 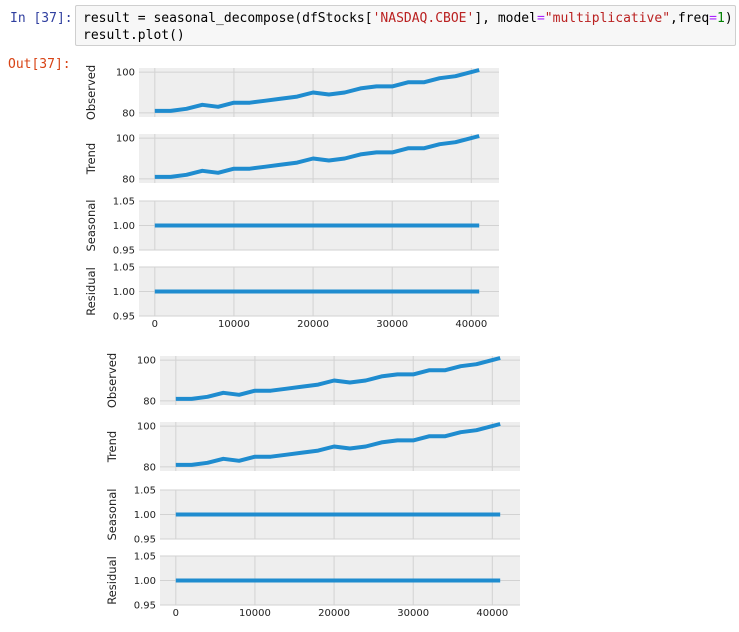 What do you see at coordinates (690, 18) in the screenshot?
I see `code-token: ,freq` at bounding box center [690, 18].